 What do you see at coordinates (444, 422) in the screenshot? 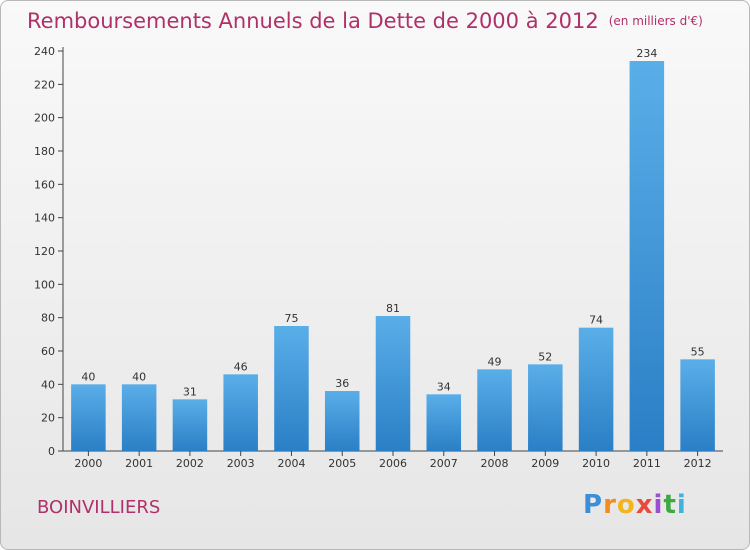
I see `bar-2007` at bounding box center [444, 422].